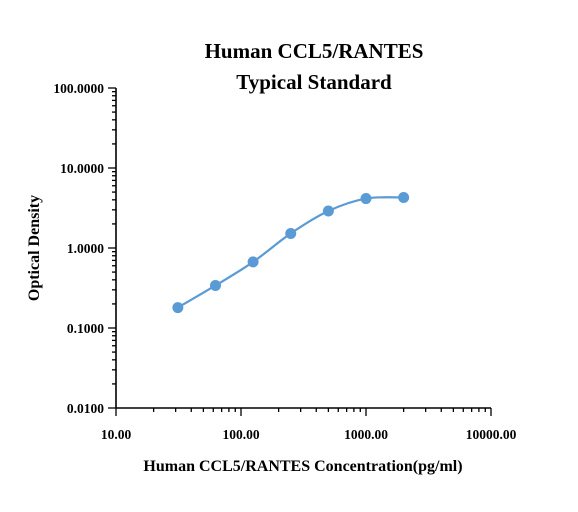 The height and width of the screenshot is (512, 578). Describe the element at coordinates (314, 82) in the screenshot. I see `chart-title-line-2: Typical Standard` at that location.